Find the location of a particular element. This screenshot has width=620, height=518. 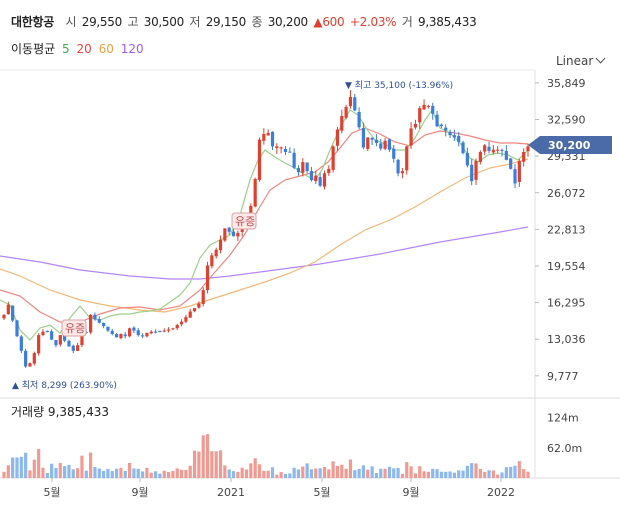

ma-20-legend: 20 is located at coordinates (84, 49).